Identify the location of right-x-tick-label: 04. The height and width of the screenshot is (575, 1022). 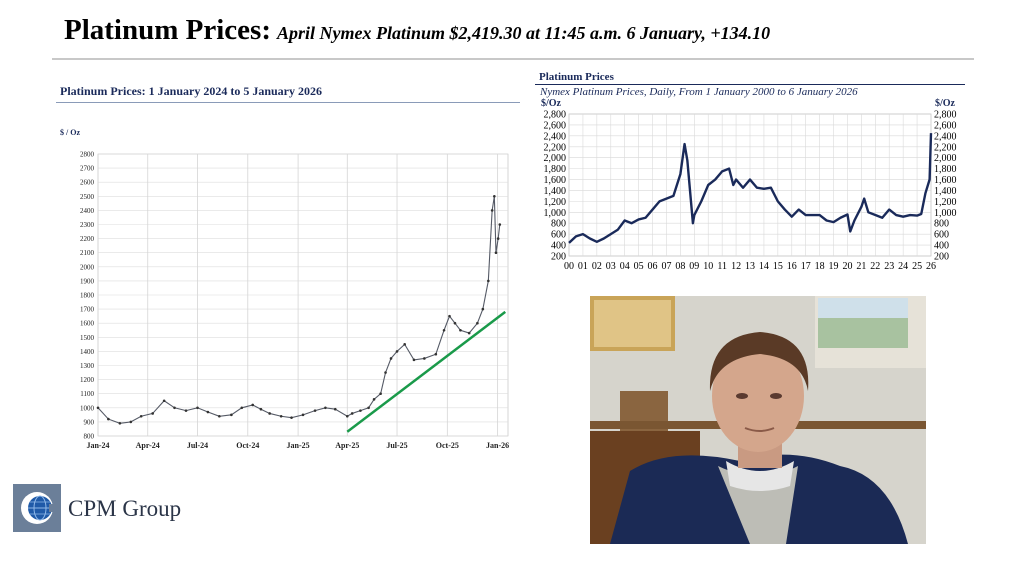
(625, 266).